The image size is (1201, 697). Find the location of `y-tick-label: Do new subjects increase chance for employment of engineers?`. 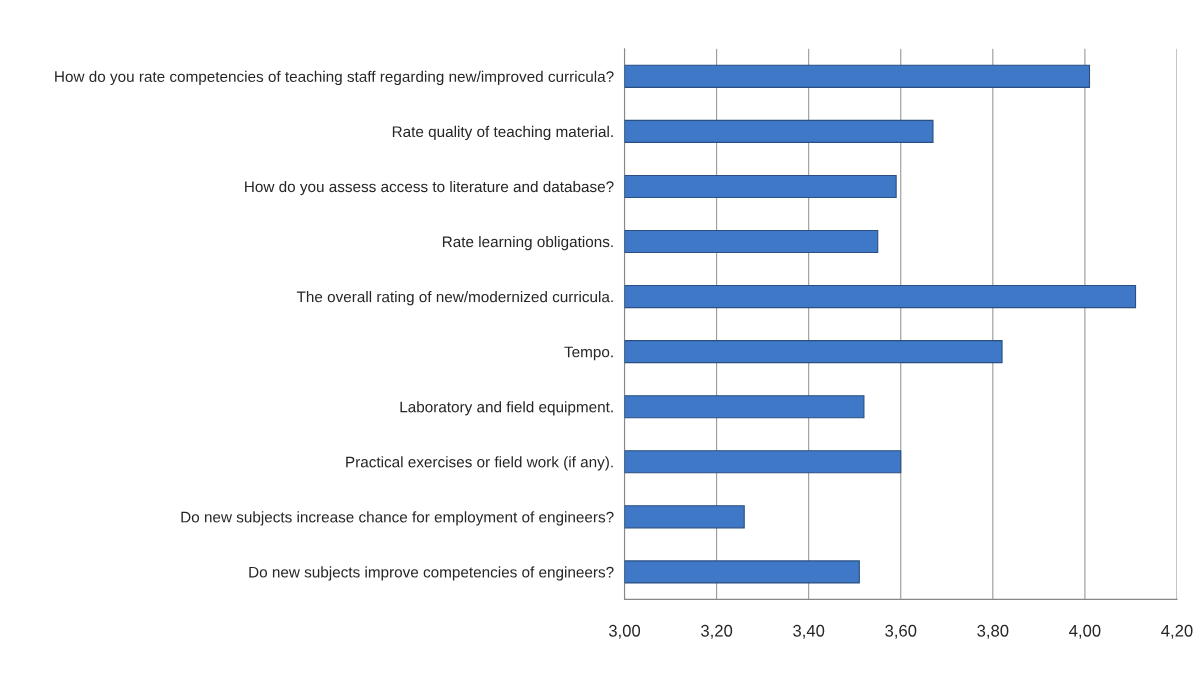

y-tick-label: Do new subjects increase chance for employment of engineers? is located at coordinates (397, 518).